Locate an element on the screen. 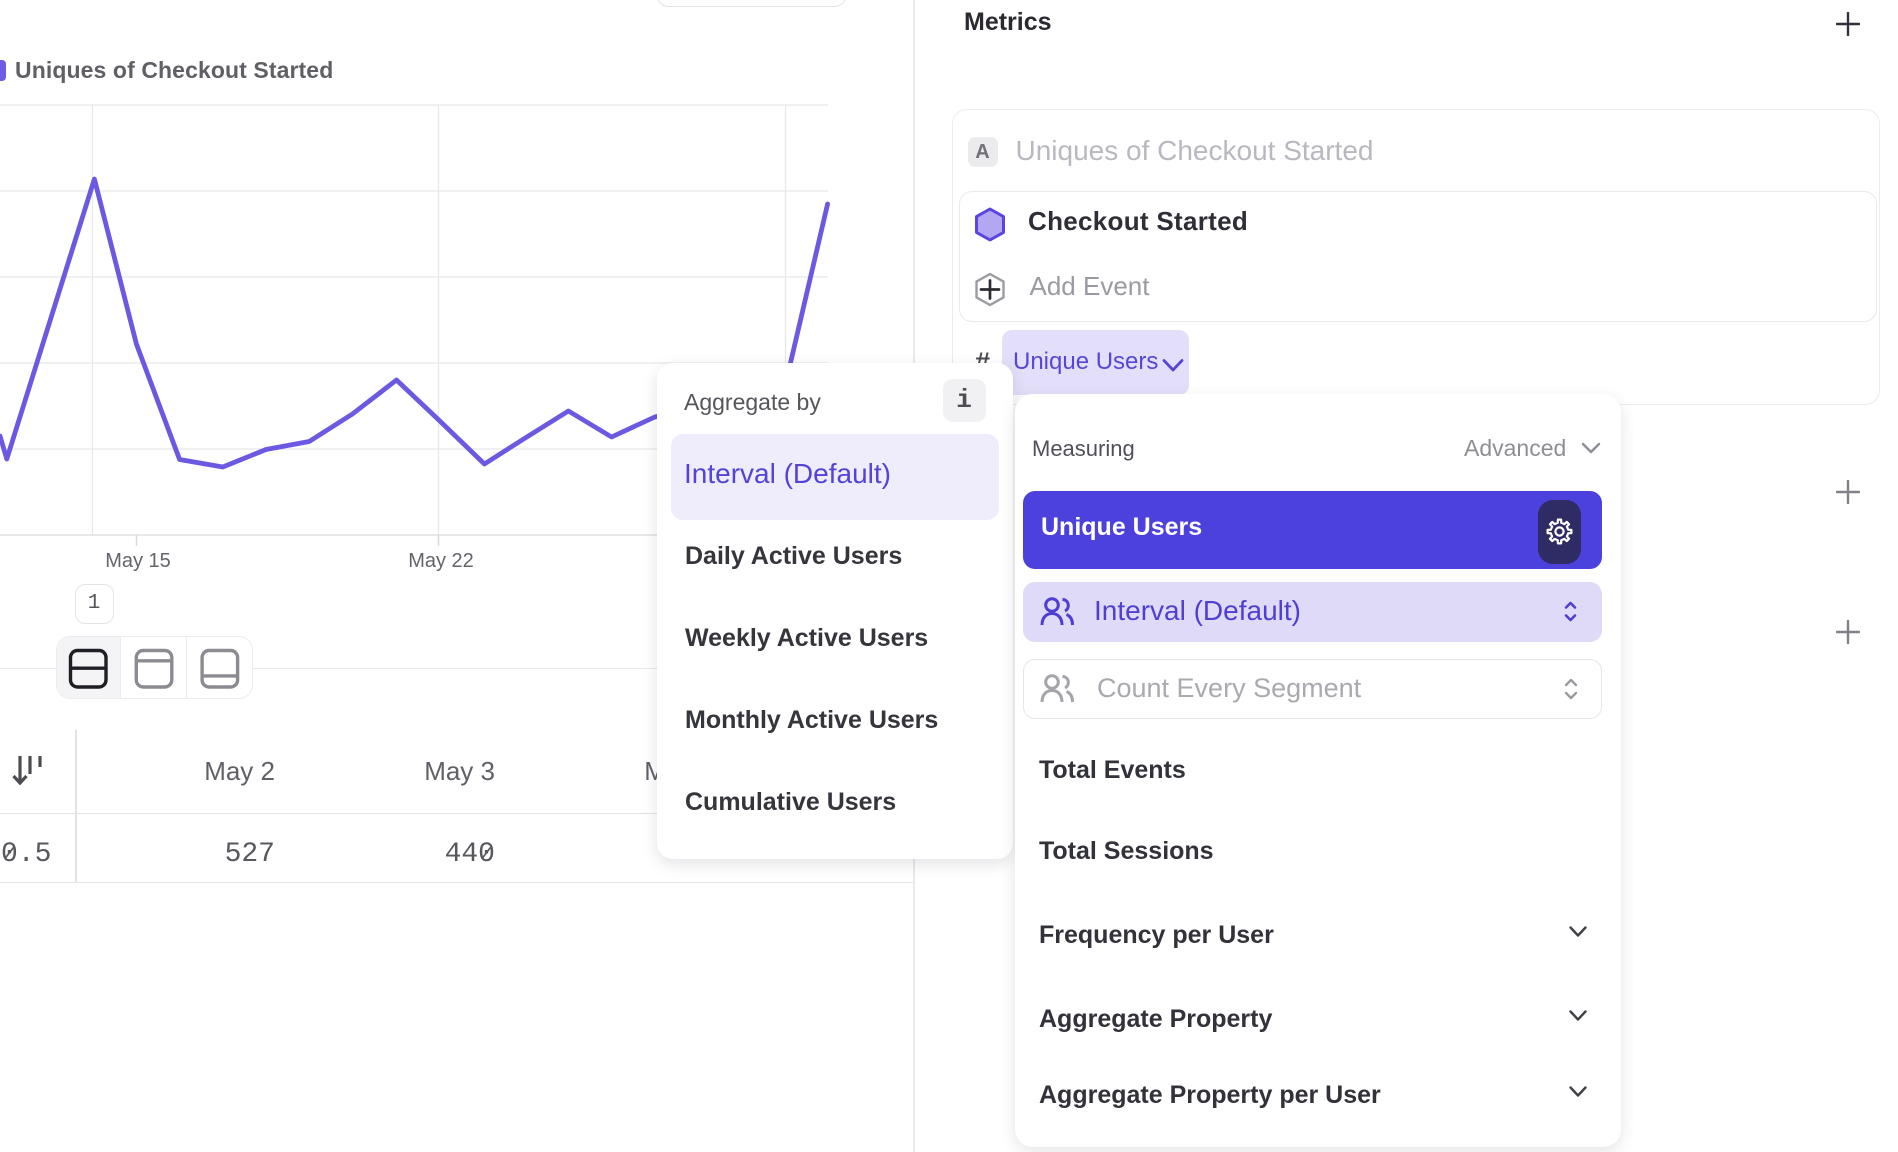 The height and width of the screenshot is (1152, 1898). svg-text: May 15 is located at coordinates (138, 561).